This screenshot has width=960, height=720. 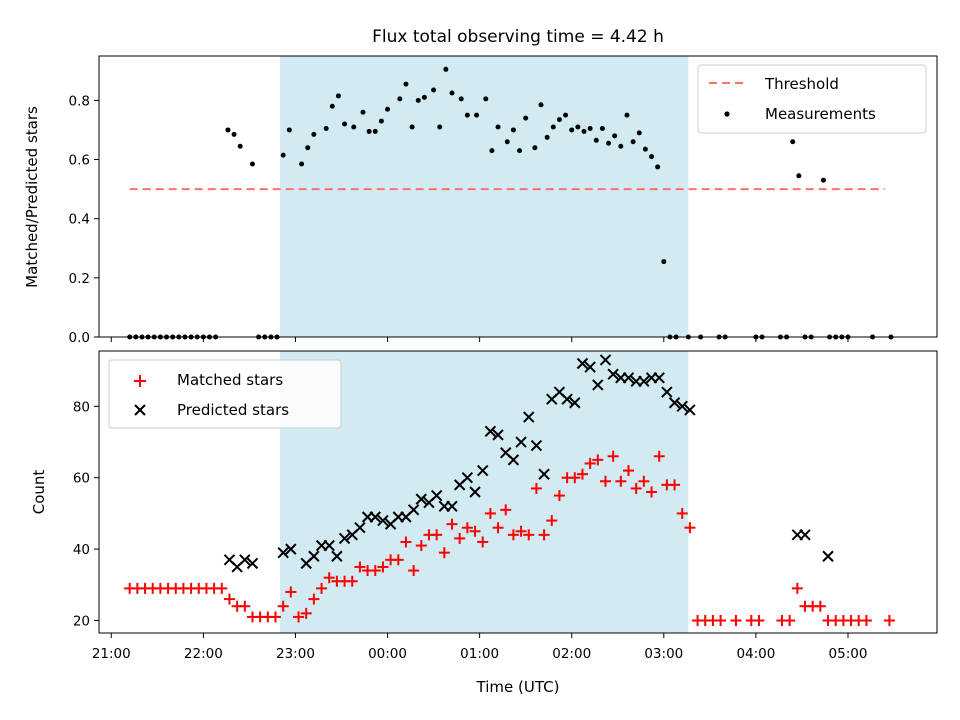 What do you see at coordinates (225, 394) in the screenshot?
I see `bottom-legend-box` at bounding box center [225, 394].